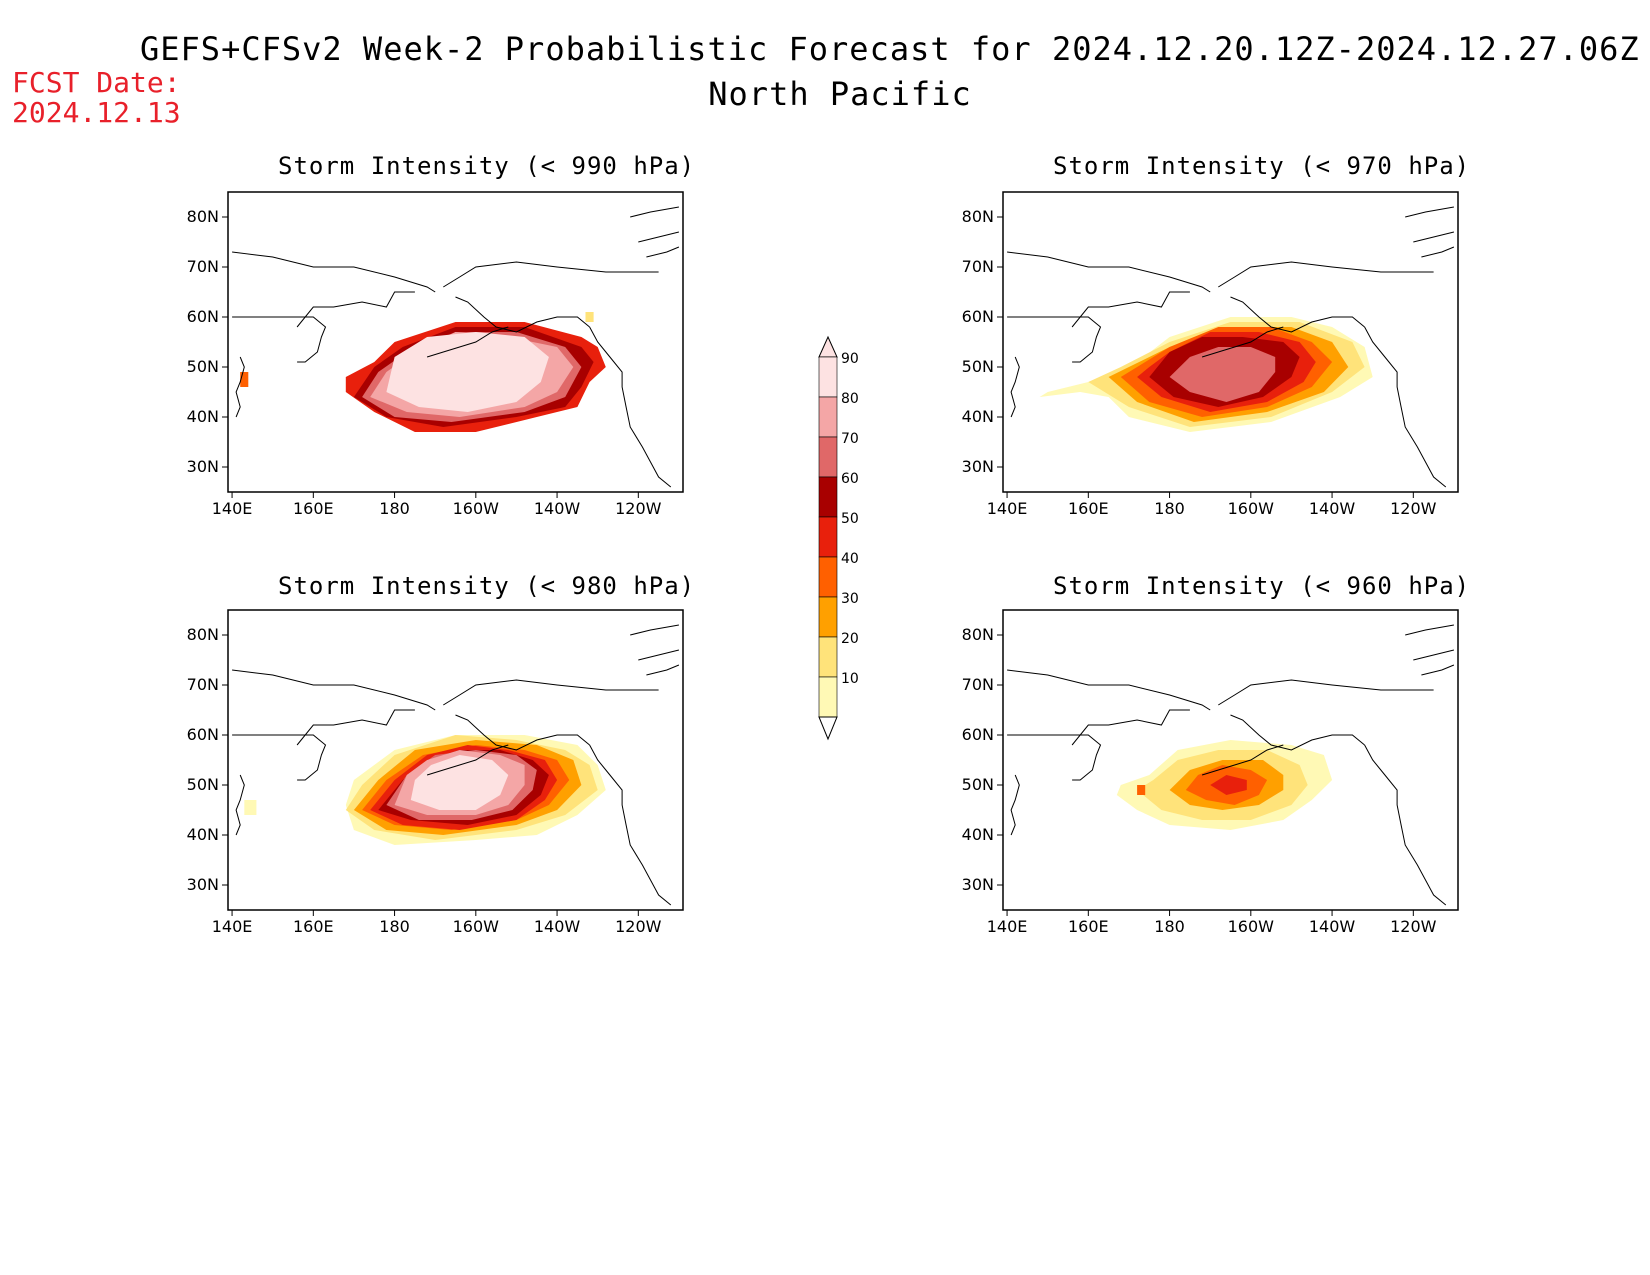 The height and width of the screenshot is (1275, 1650). Describe the element at coordinates (96, 82) in the screenshot. I see `forecast-date-label: FCST Date:` at that location.